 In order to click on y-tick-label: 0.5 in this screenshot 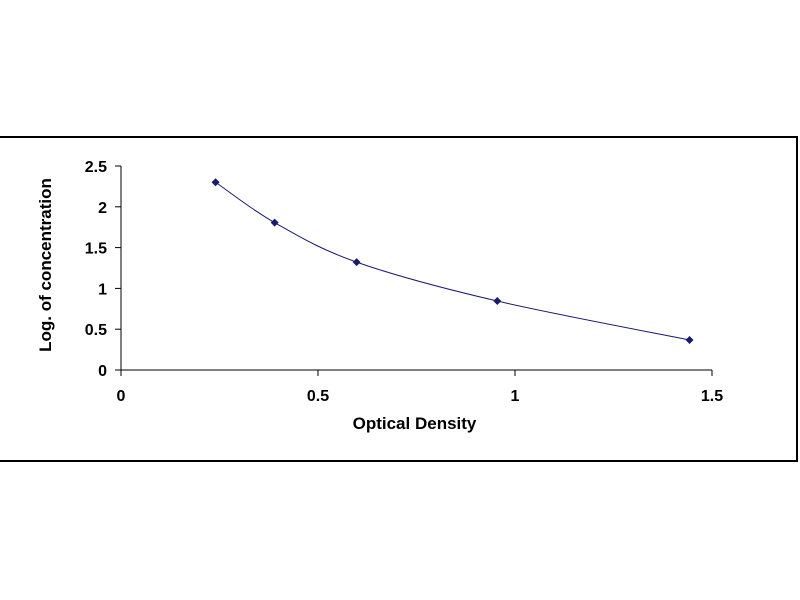, I will do `click(96, 330)`.